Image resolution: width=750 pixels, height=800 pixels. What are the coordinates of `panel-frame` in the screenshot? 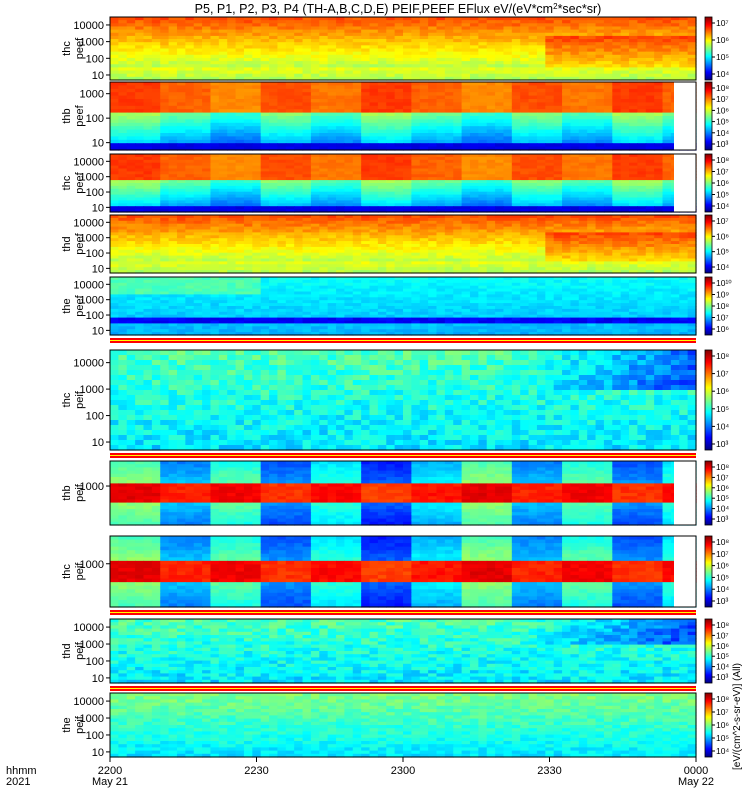 It's located at (403, 48).